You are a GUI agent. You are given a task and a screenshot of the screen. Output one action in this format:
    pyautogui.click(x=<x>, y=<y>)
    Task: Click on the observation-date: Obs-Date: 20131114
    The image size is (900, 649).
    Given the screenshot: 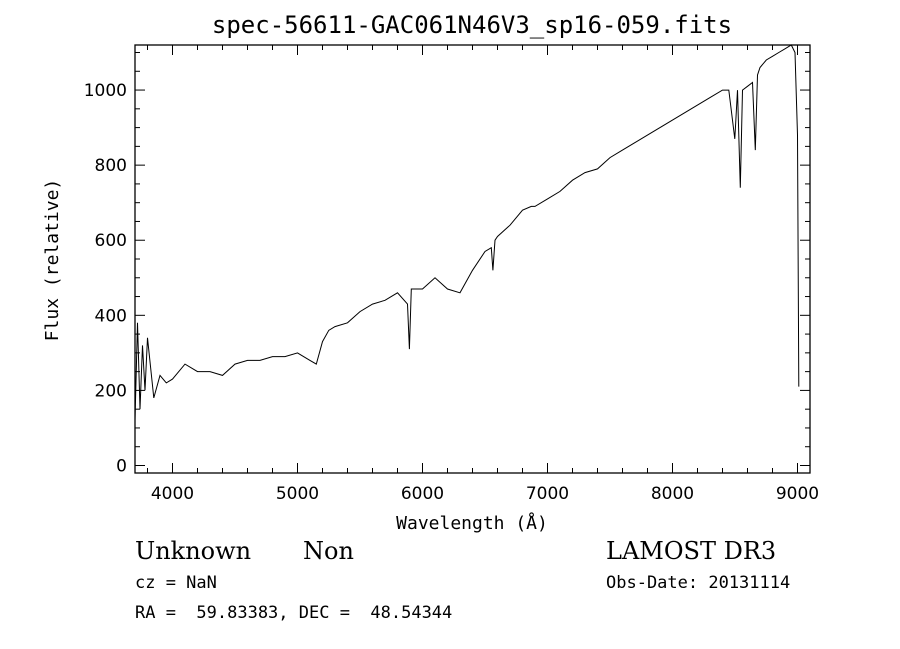 What is the action you would take?
    pyautogui.click(x=698, y=583)
    